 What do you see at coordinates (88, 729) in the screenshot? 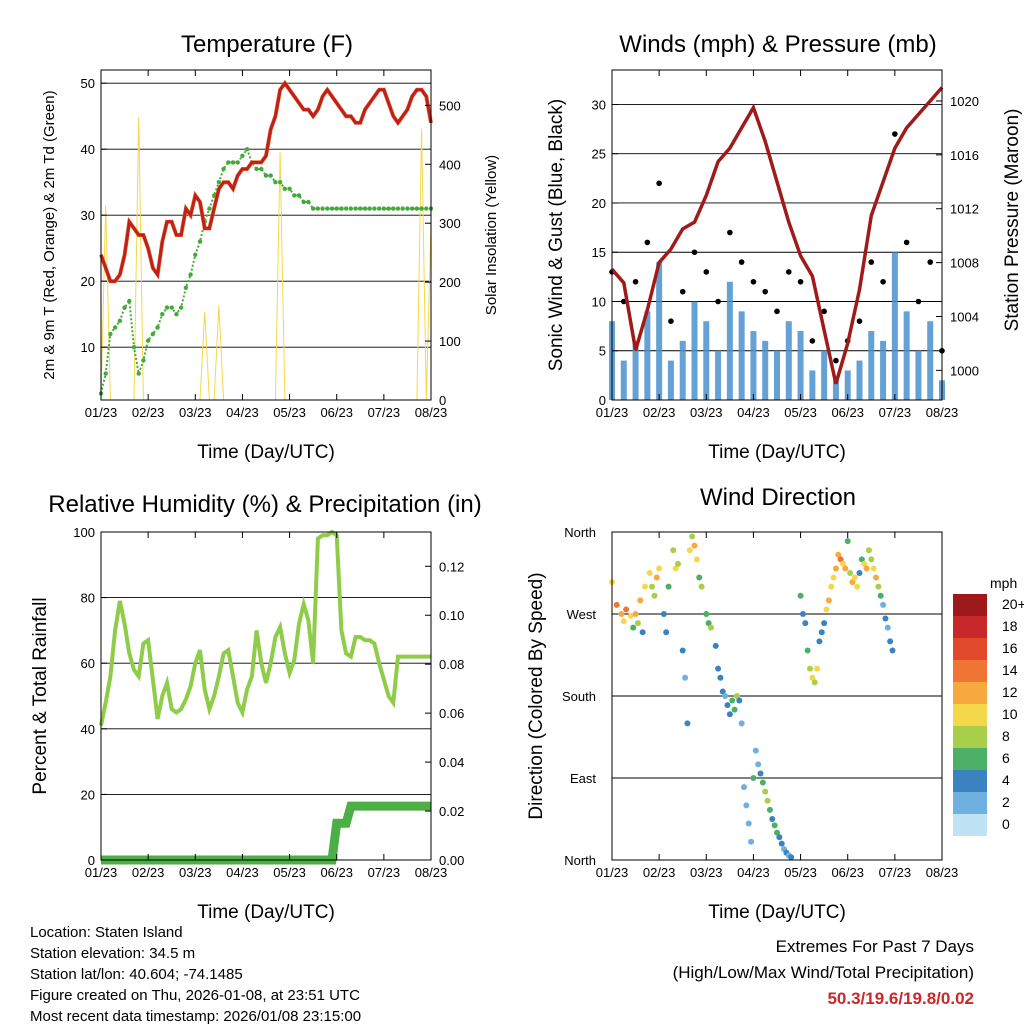
I see `y-tick-label: 40` at bounding box center [88, 729].